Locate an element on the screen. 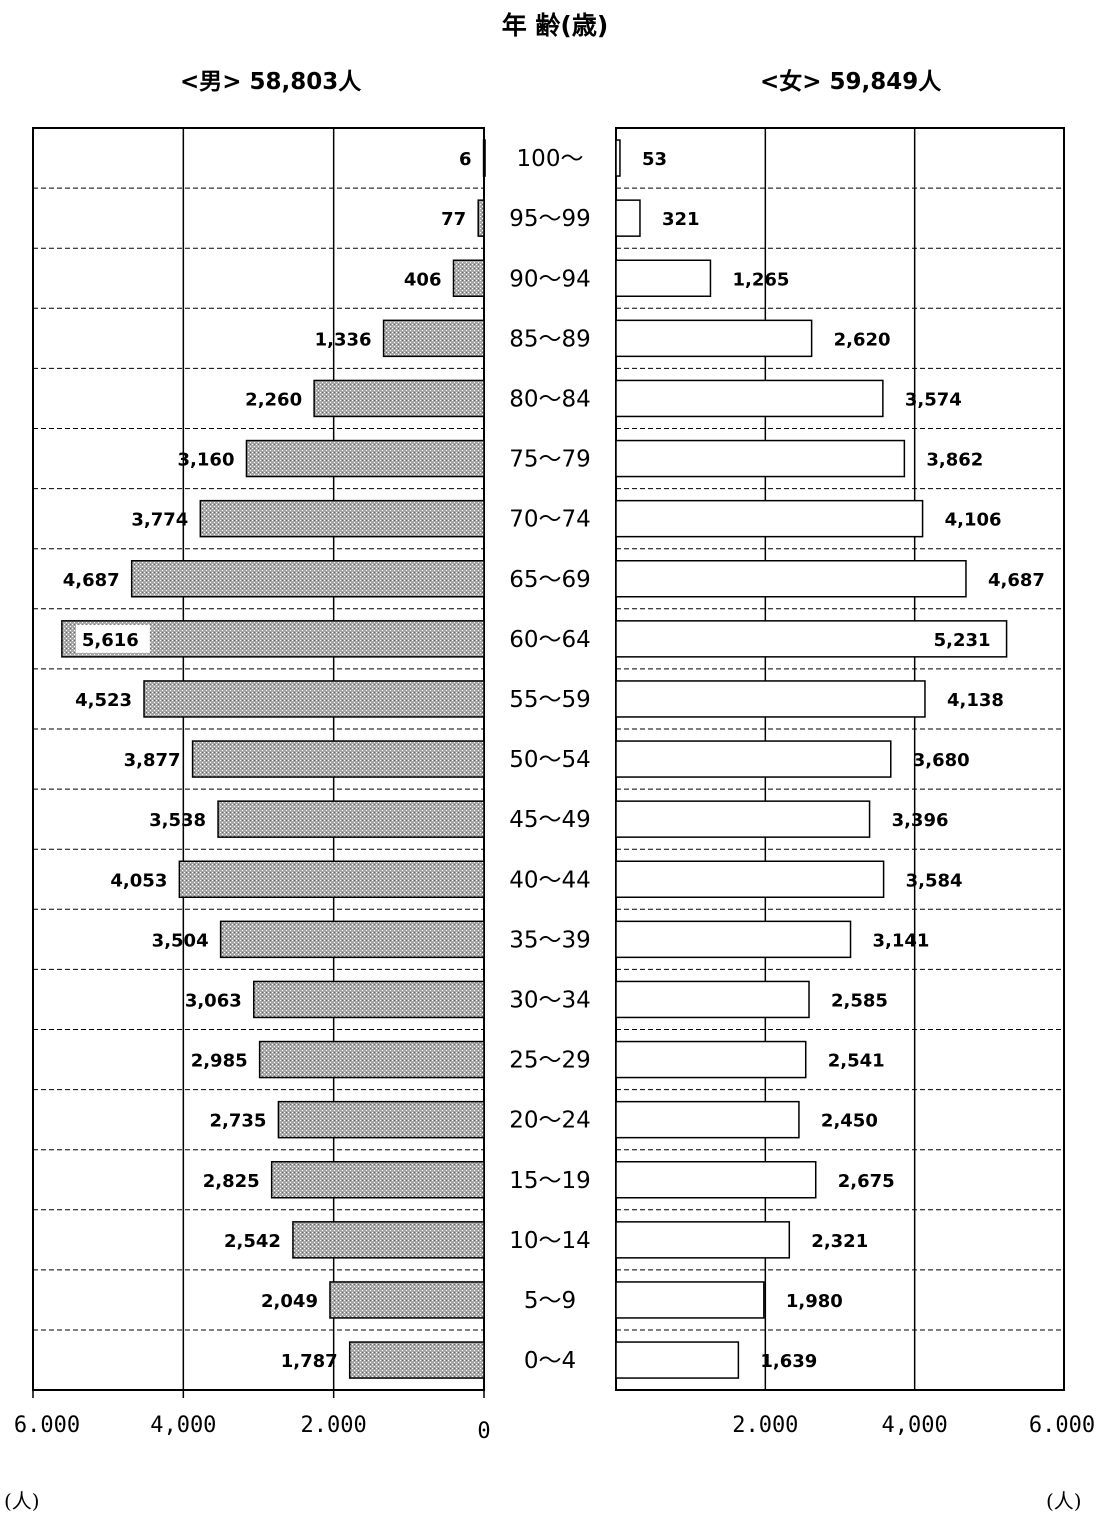 The image size is (1110, 1518). age-group-label: 65～69 is located at coordinates (550, 580).